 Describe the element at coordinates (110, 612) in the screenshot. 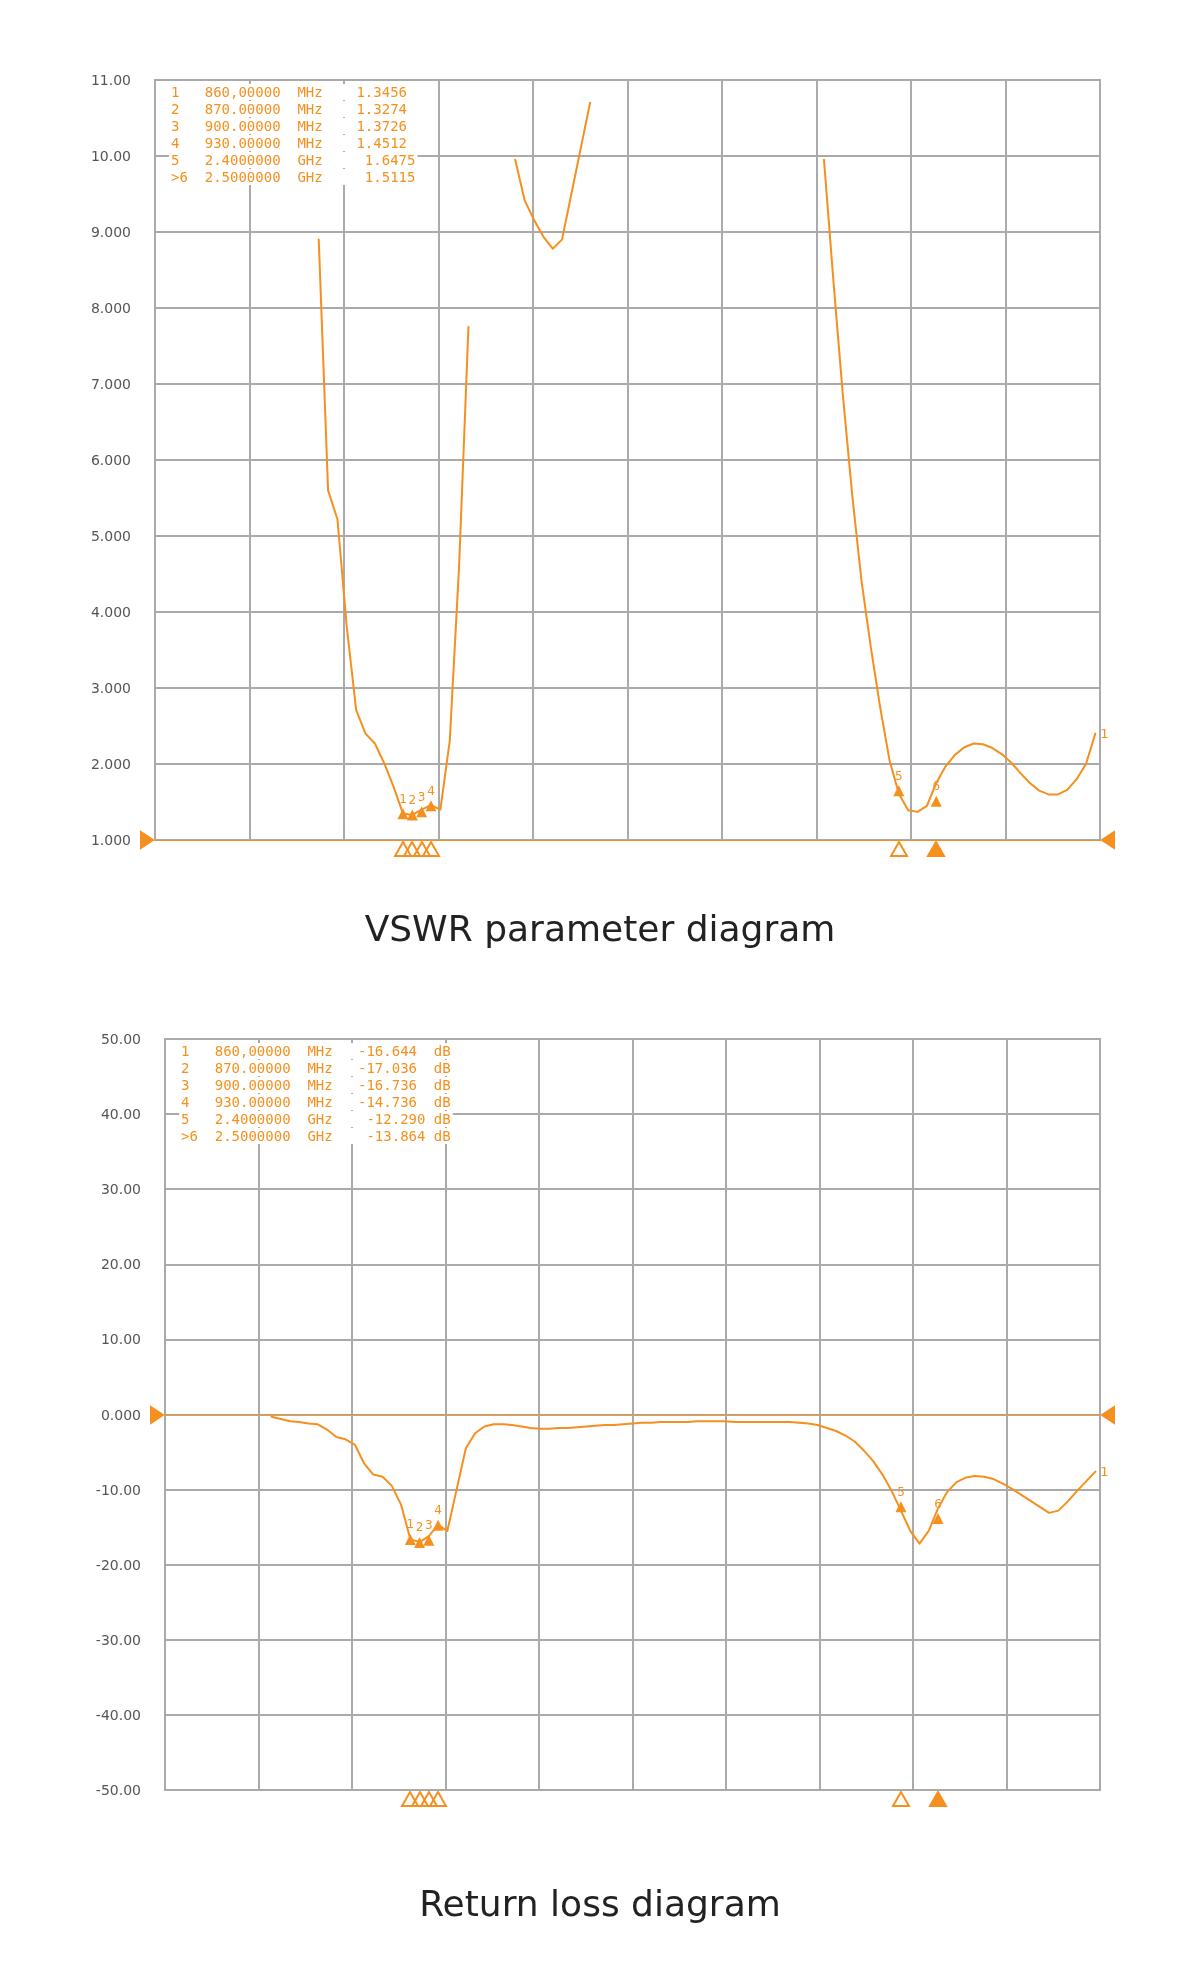

I see `y-tick-label: 4.000` at that location.